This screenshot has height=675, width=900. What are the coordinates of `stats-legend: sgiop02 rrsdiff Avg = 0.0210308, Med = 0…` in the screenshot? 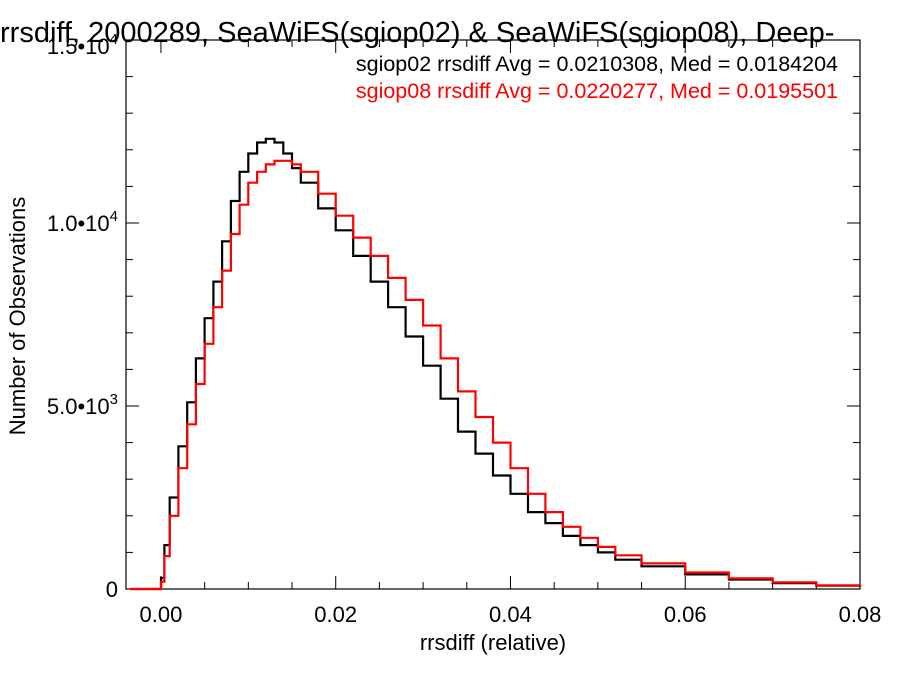 It's located at (597, 77).